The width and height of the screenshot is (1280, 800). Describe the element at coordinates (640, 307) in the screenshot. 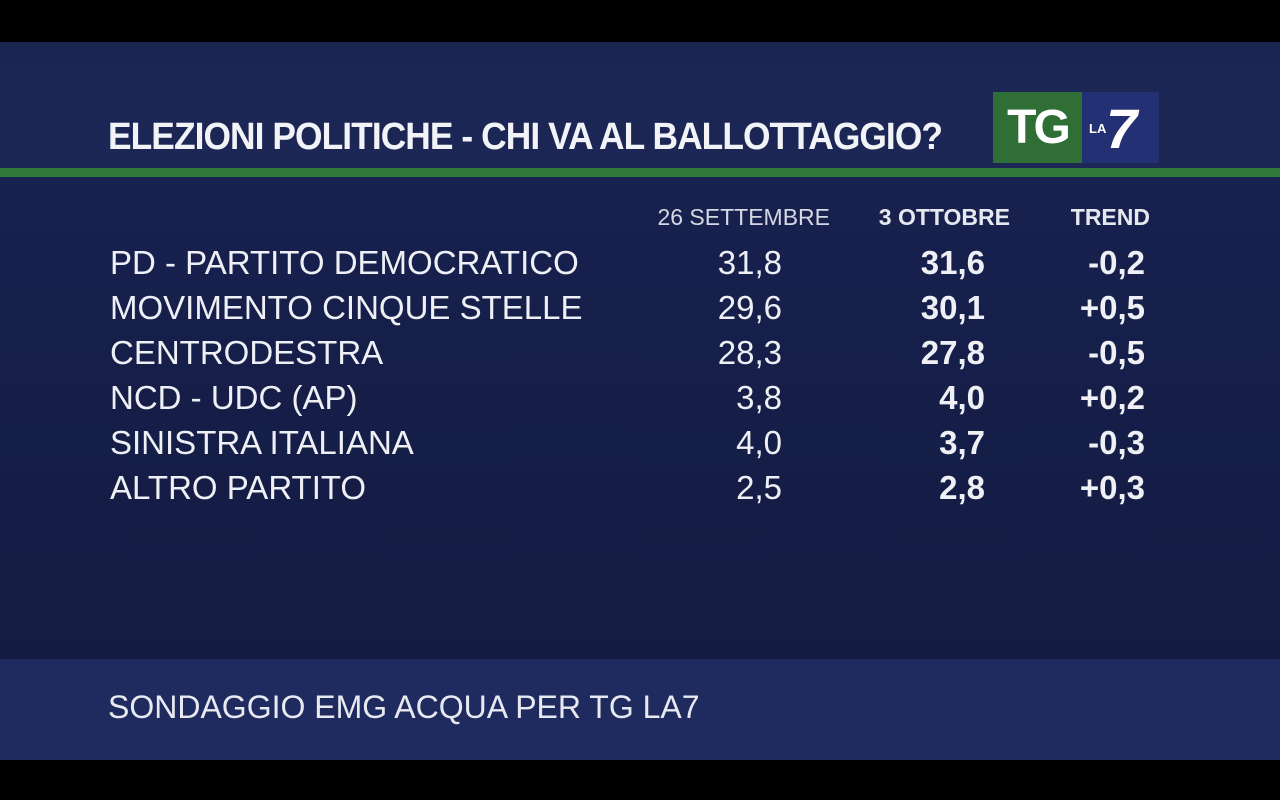

I see `table-row: MOVIMENTO CINQUE STELLE 29,6 30,1 +0,5` at that location.